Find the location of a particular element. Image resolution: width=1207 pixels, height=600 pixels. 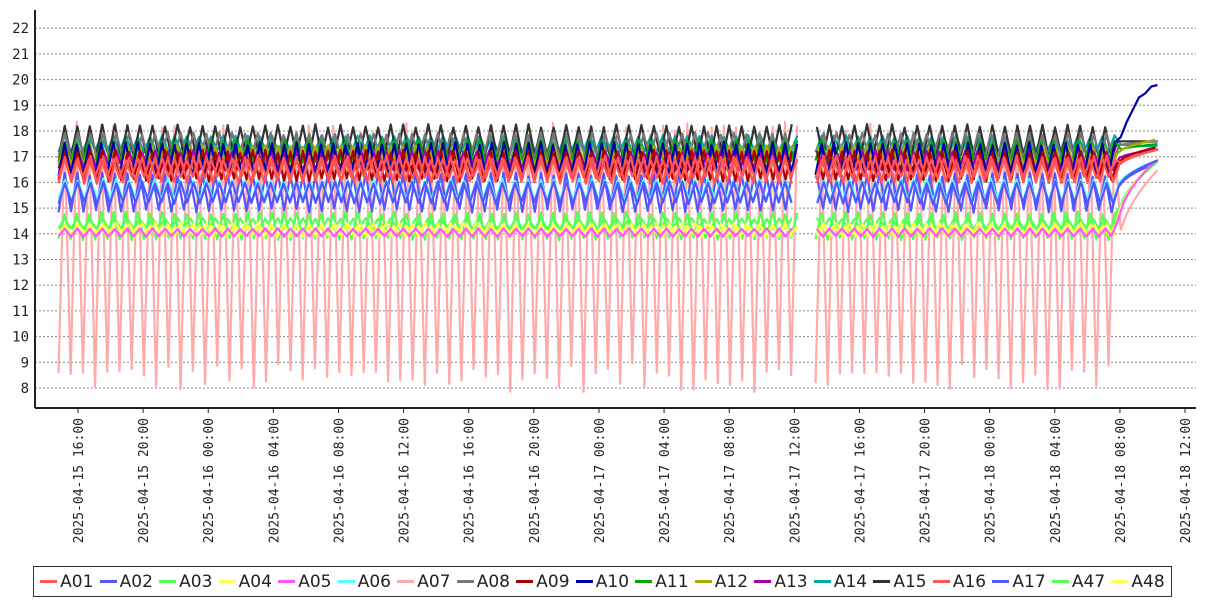

y-tick-label: 12 is located at coordinates (20, 286).